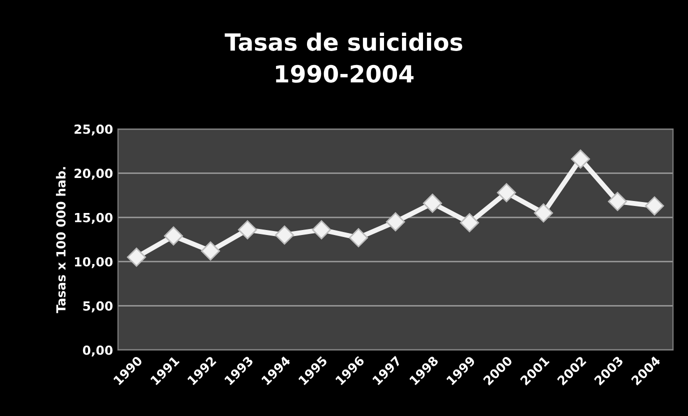 This screenshot has width=688, height=416. What do you see at coordinates (93, 174) in the screenshot?
I see `y-tick-label: 20,00` at bounding box center [93, 174].